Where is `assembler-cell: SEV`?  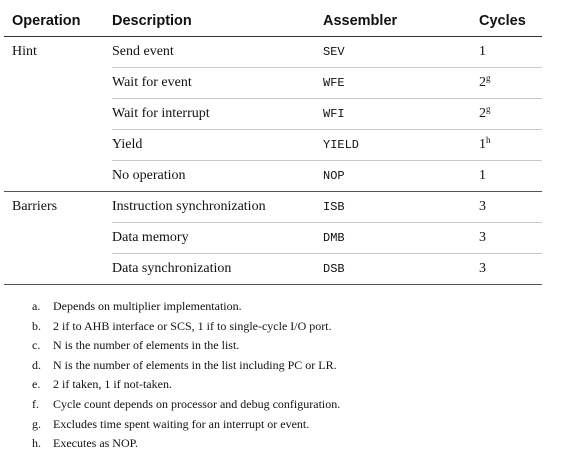
assembler-cell: SEV is located at coordinates (334, 52).